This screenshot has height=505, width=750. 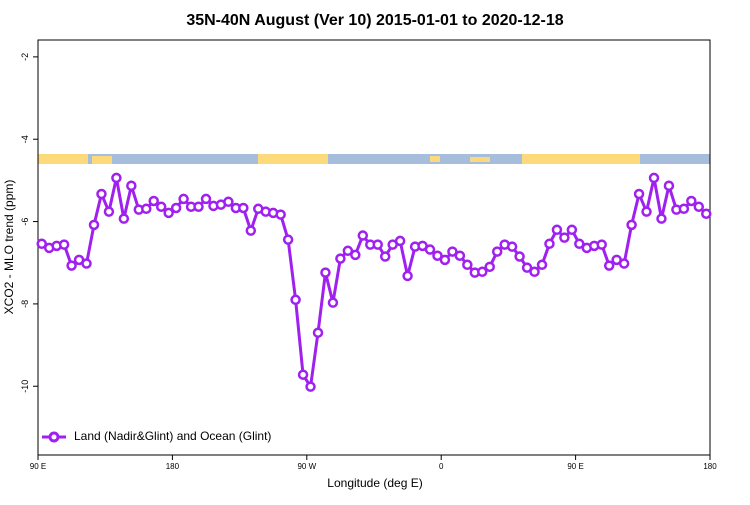 I want to click on y-axis-label: XCO2 - MLO trend (ppm), so click(x=9, y=247).